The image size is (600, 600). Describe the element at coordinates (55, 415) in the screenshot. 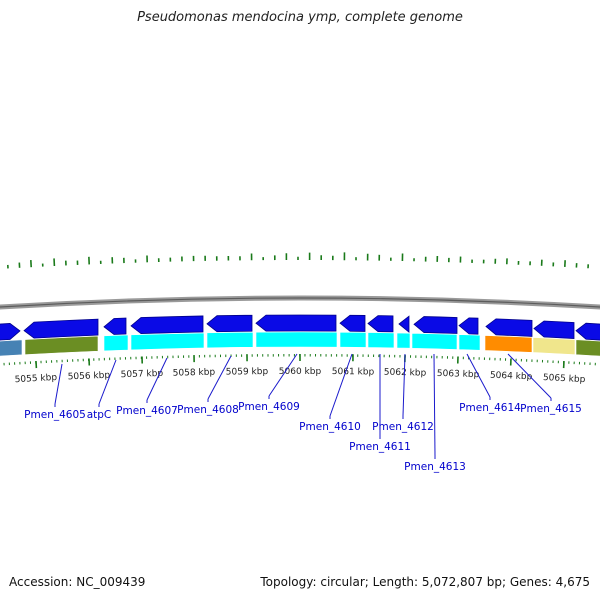

I see `gene-label: Pmen_4605` at that location.